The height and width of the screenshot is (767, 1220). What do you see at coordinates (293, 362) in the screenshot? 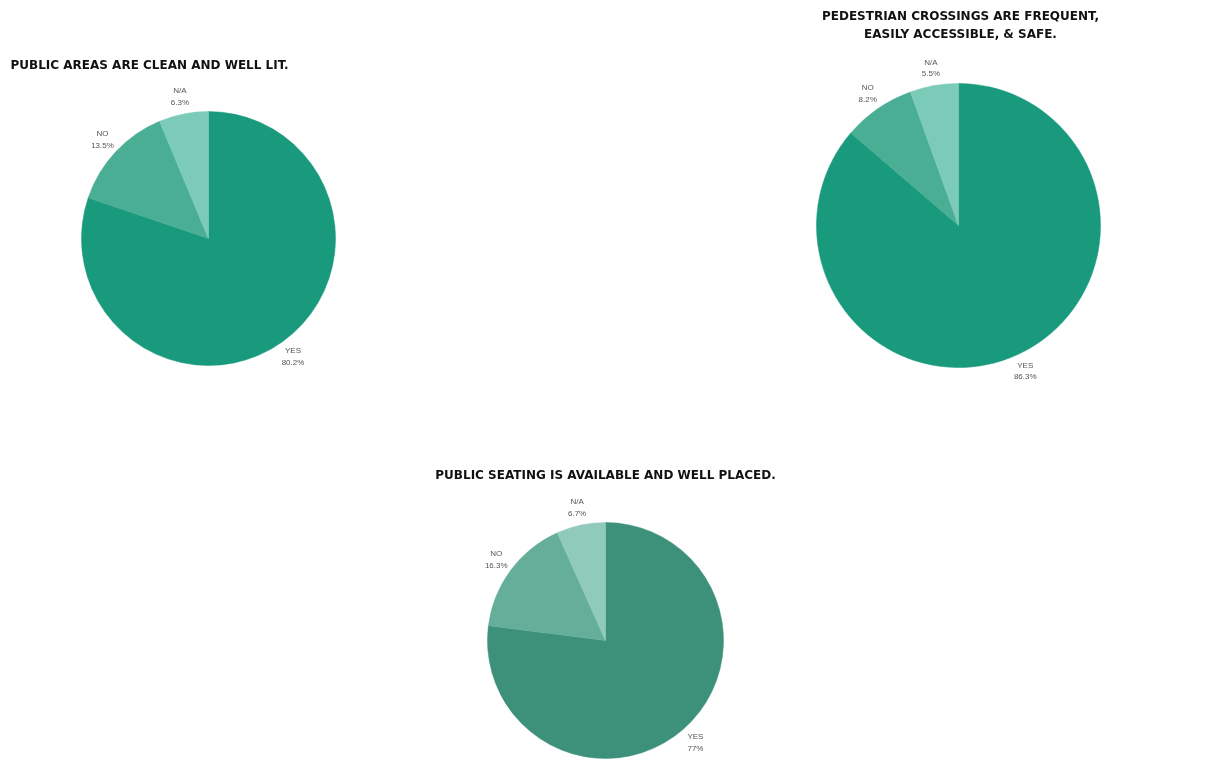
I see `data-label: 80.2%` at bounding box center [293, 362].